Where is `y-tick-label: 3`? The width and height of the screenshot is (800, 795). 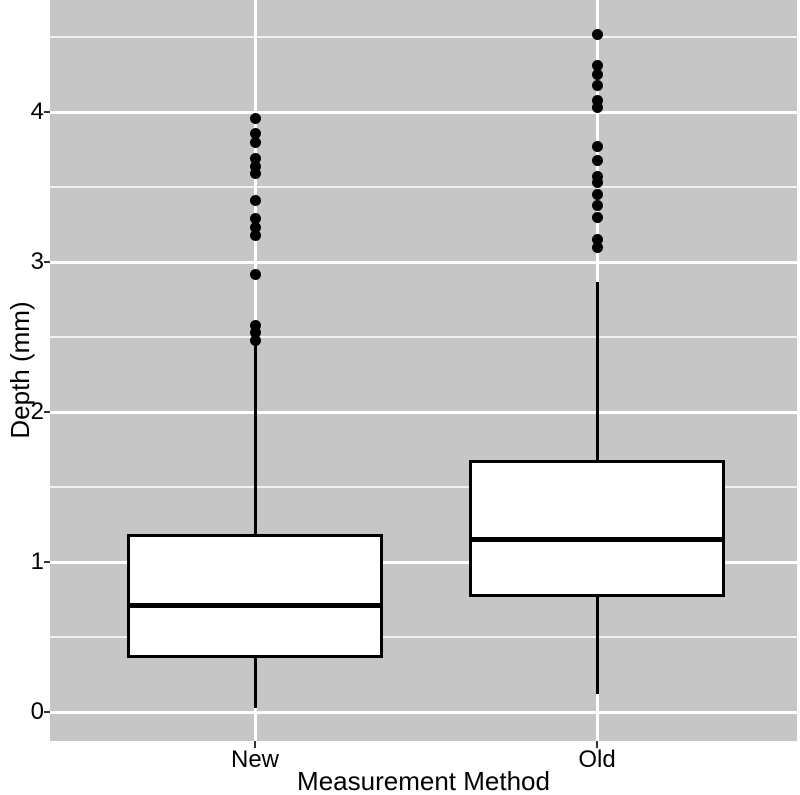
y-tick-label: 3 is located at coordinates (37, 261).